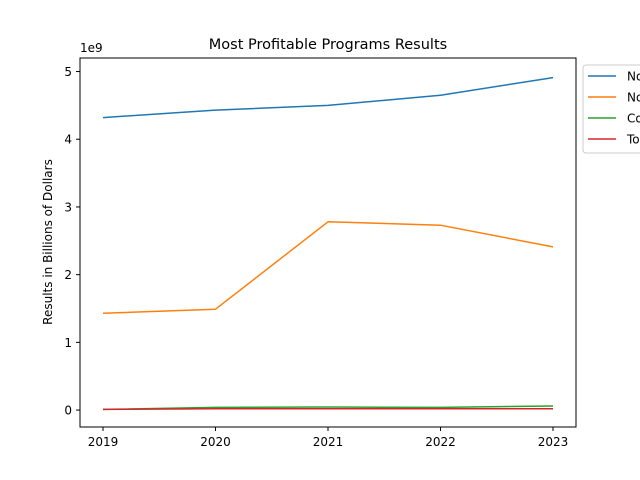 The height and width of the screenshot is (480, 640). What do you see at coordinates (68, 411) in the screenshot?
I see `y-tick-label: 0` at bounding box center [68, 411].